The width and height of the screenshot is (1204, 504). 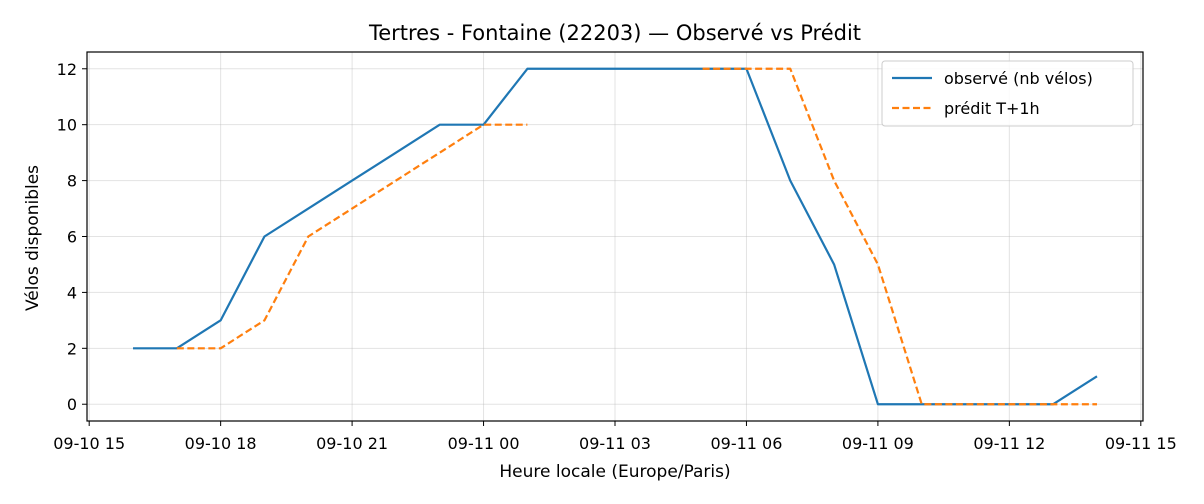 I want to click on y-tick-label: 12, so click(x=67, y=69).